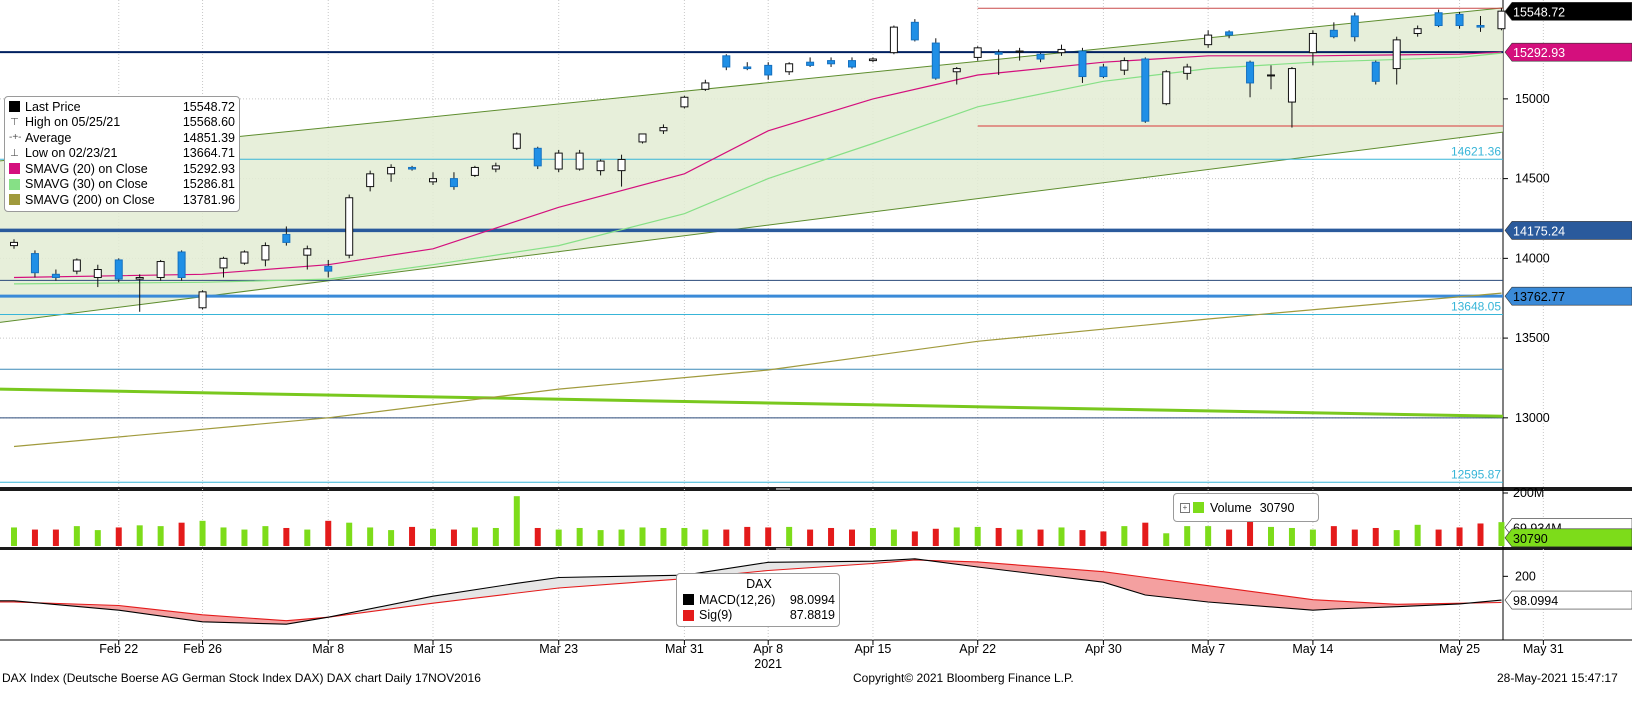  What do you see at coordinates (1246, 507) in the screenshot?
I see `volume-legend: + Volume 30790` at bounding box center [1246, 507].